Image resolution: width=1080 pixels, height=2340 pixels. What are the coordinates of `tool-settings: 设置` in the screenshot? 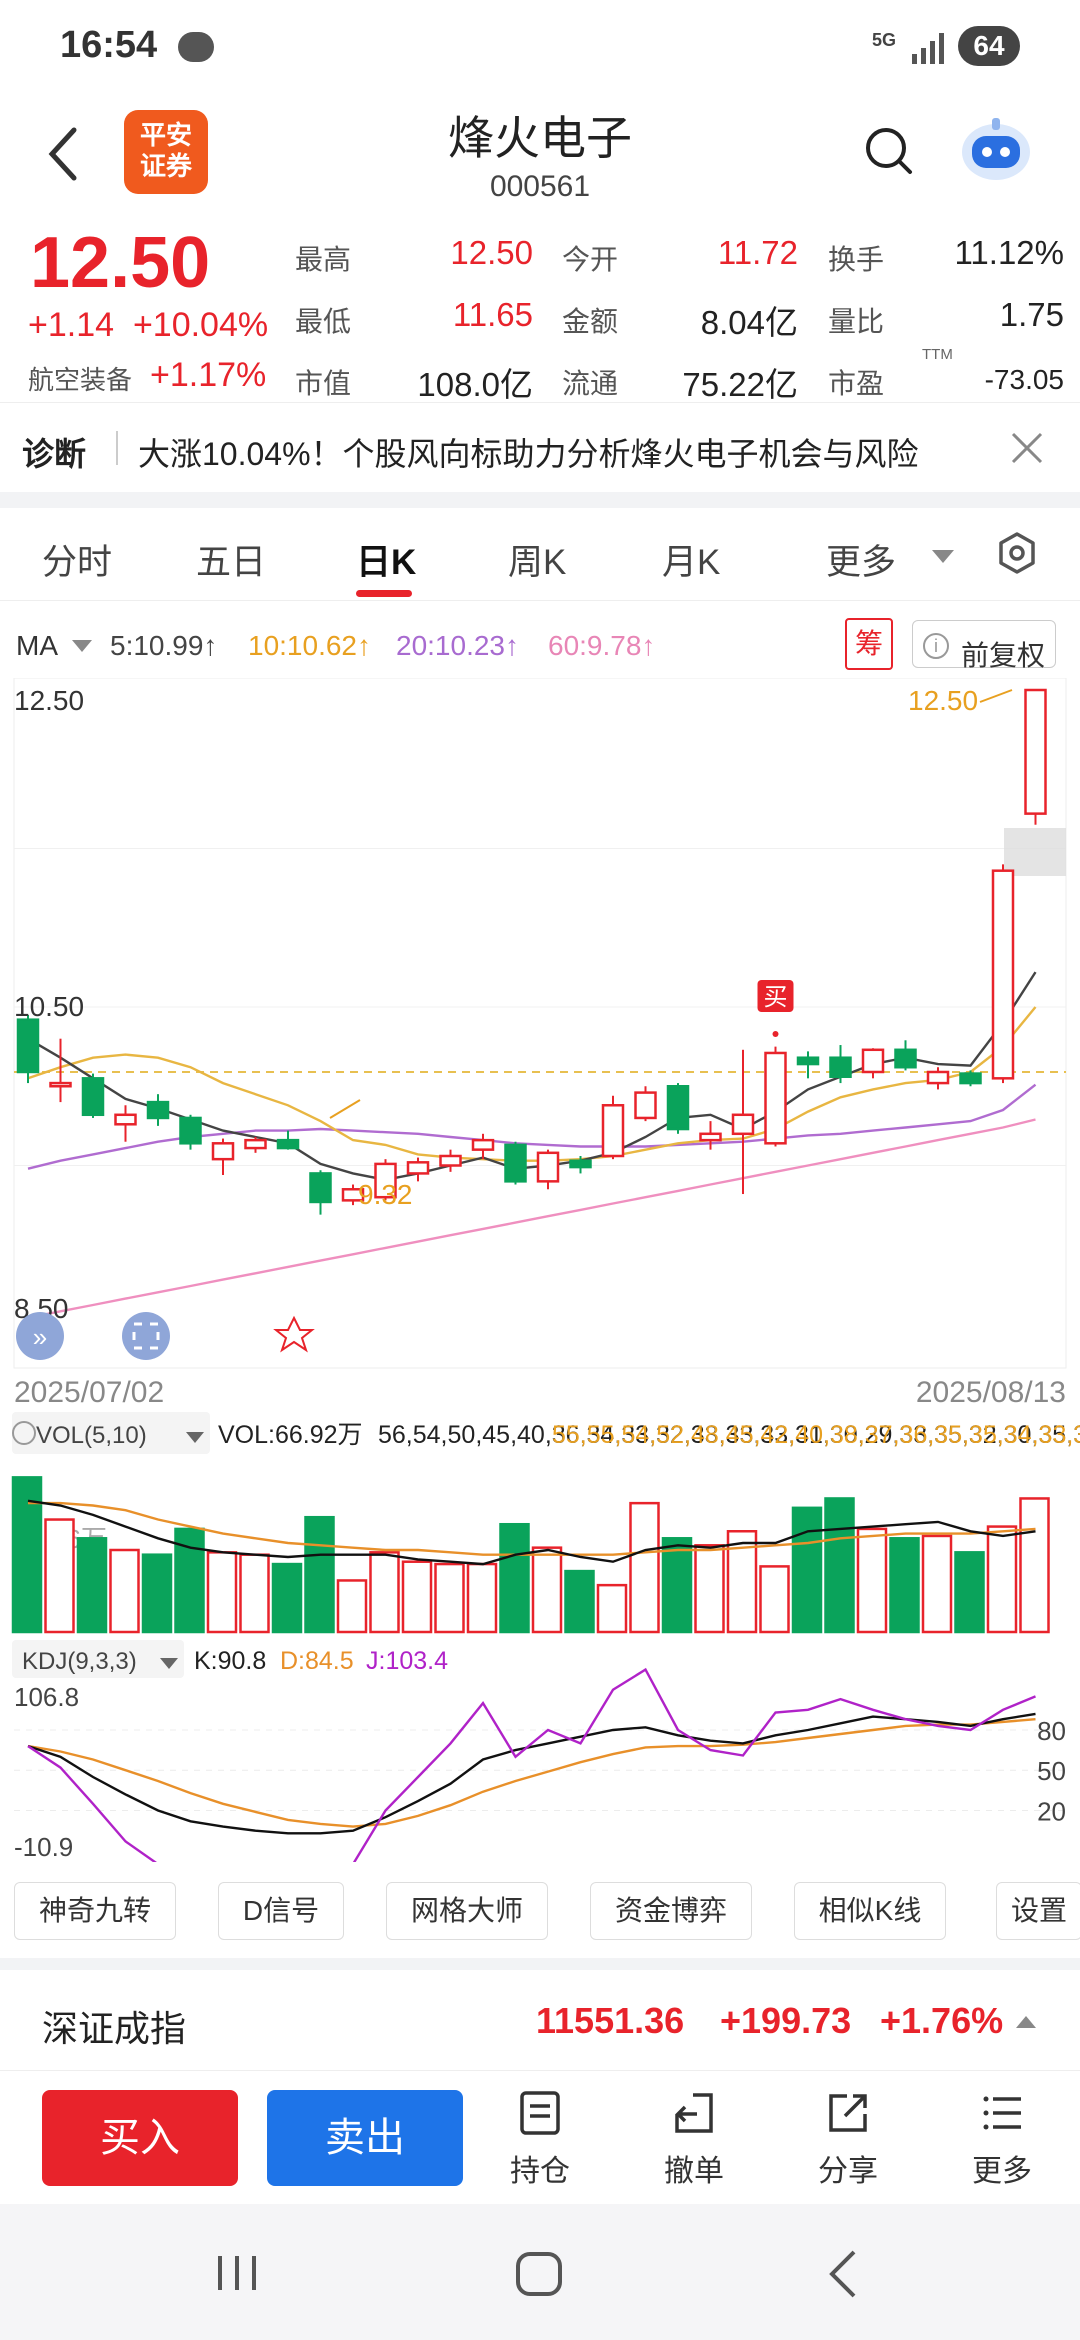 It's located at (1038, 1911).